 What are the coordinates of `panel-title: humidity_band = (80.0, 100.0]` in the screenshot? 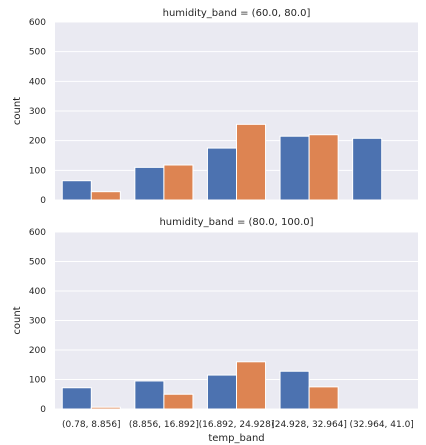 It's located at (236, 222).